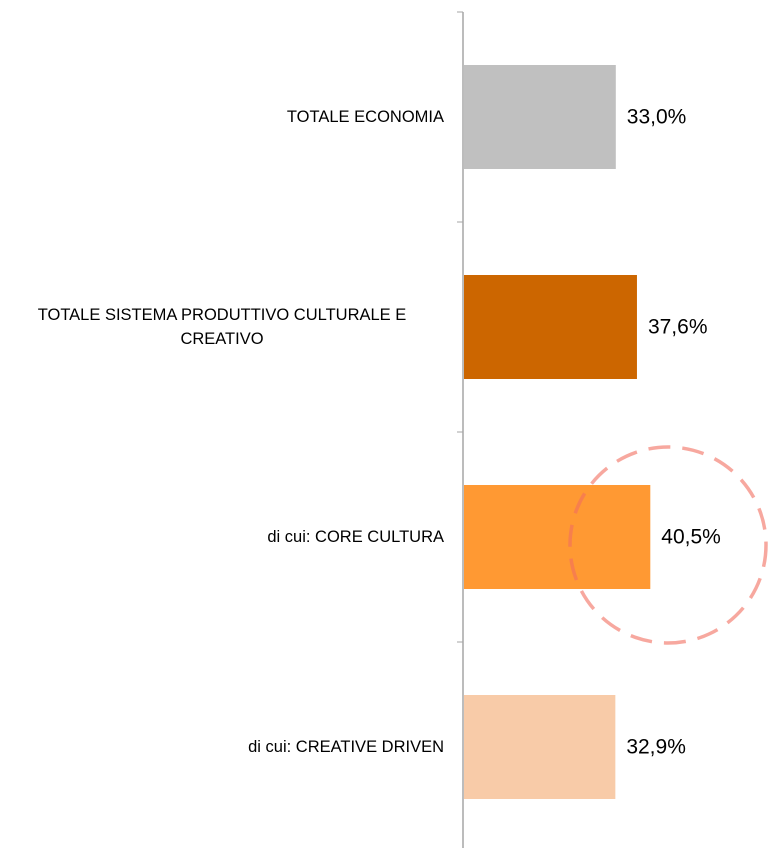 The height and width of the screenshot is (848, 775). What do you see at coordinates (678, 327) in the screenshot?
I see `value-label: 37,6%` at bounding box center [678, 327].